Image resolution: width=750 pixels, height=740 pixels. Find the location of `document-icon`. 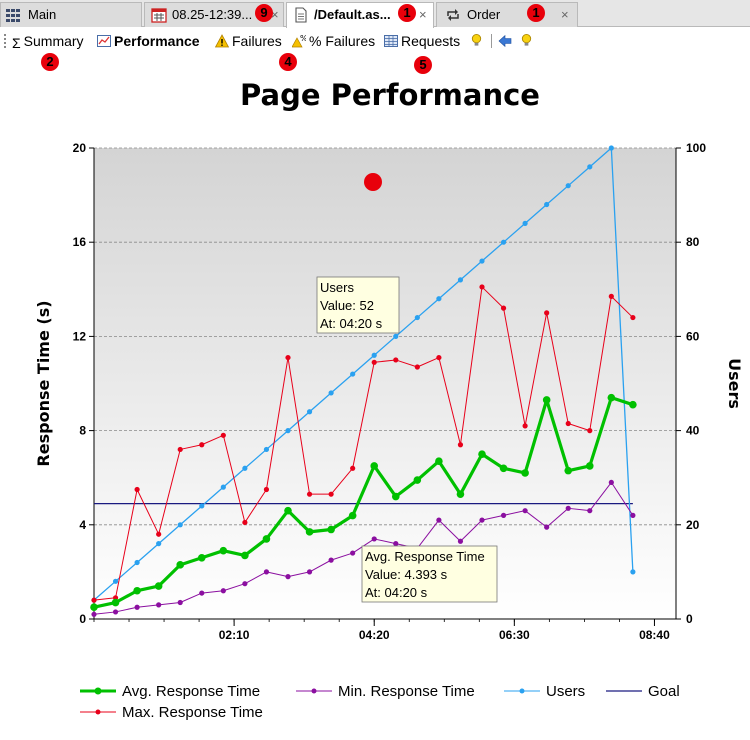

document-icon is located at coordinates (301, 15).